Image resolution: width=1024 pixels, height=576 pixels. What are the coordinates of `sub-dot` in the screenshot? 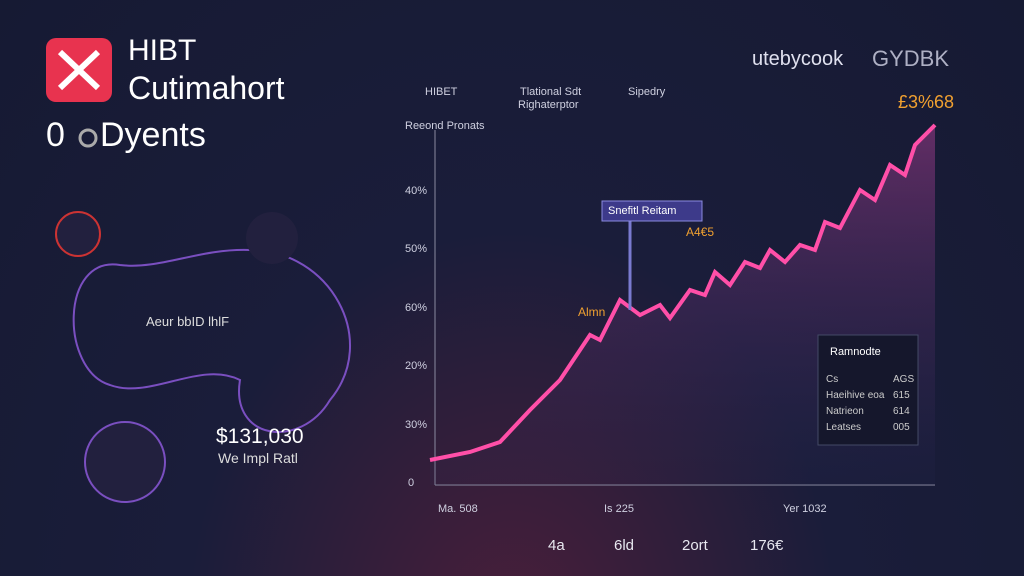 It's located at (88, 138).